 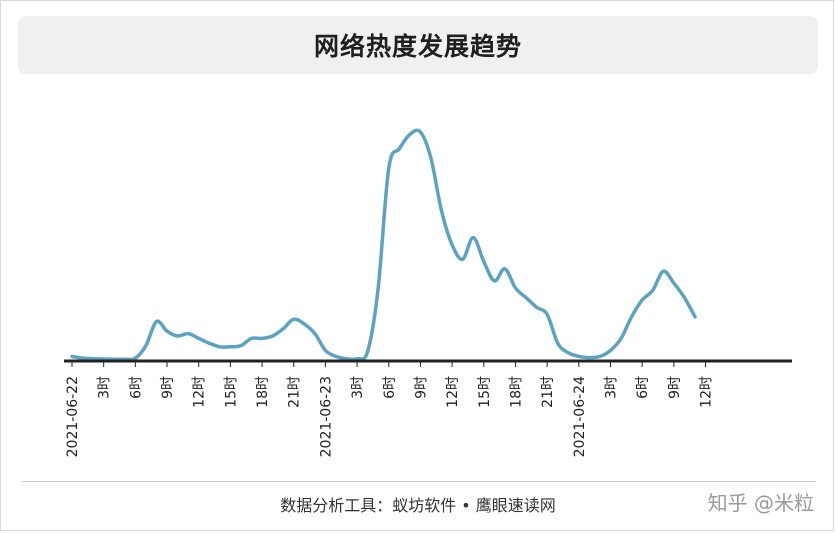 I want to click on x-tick-label: 2021-06-22, so click(x=73, y=416).